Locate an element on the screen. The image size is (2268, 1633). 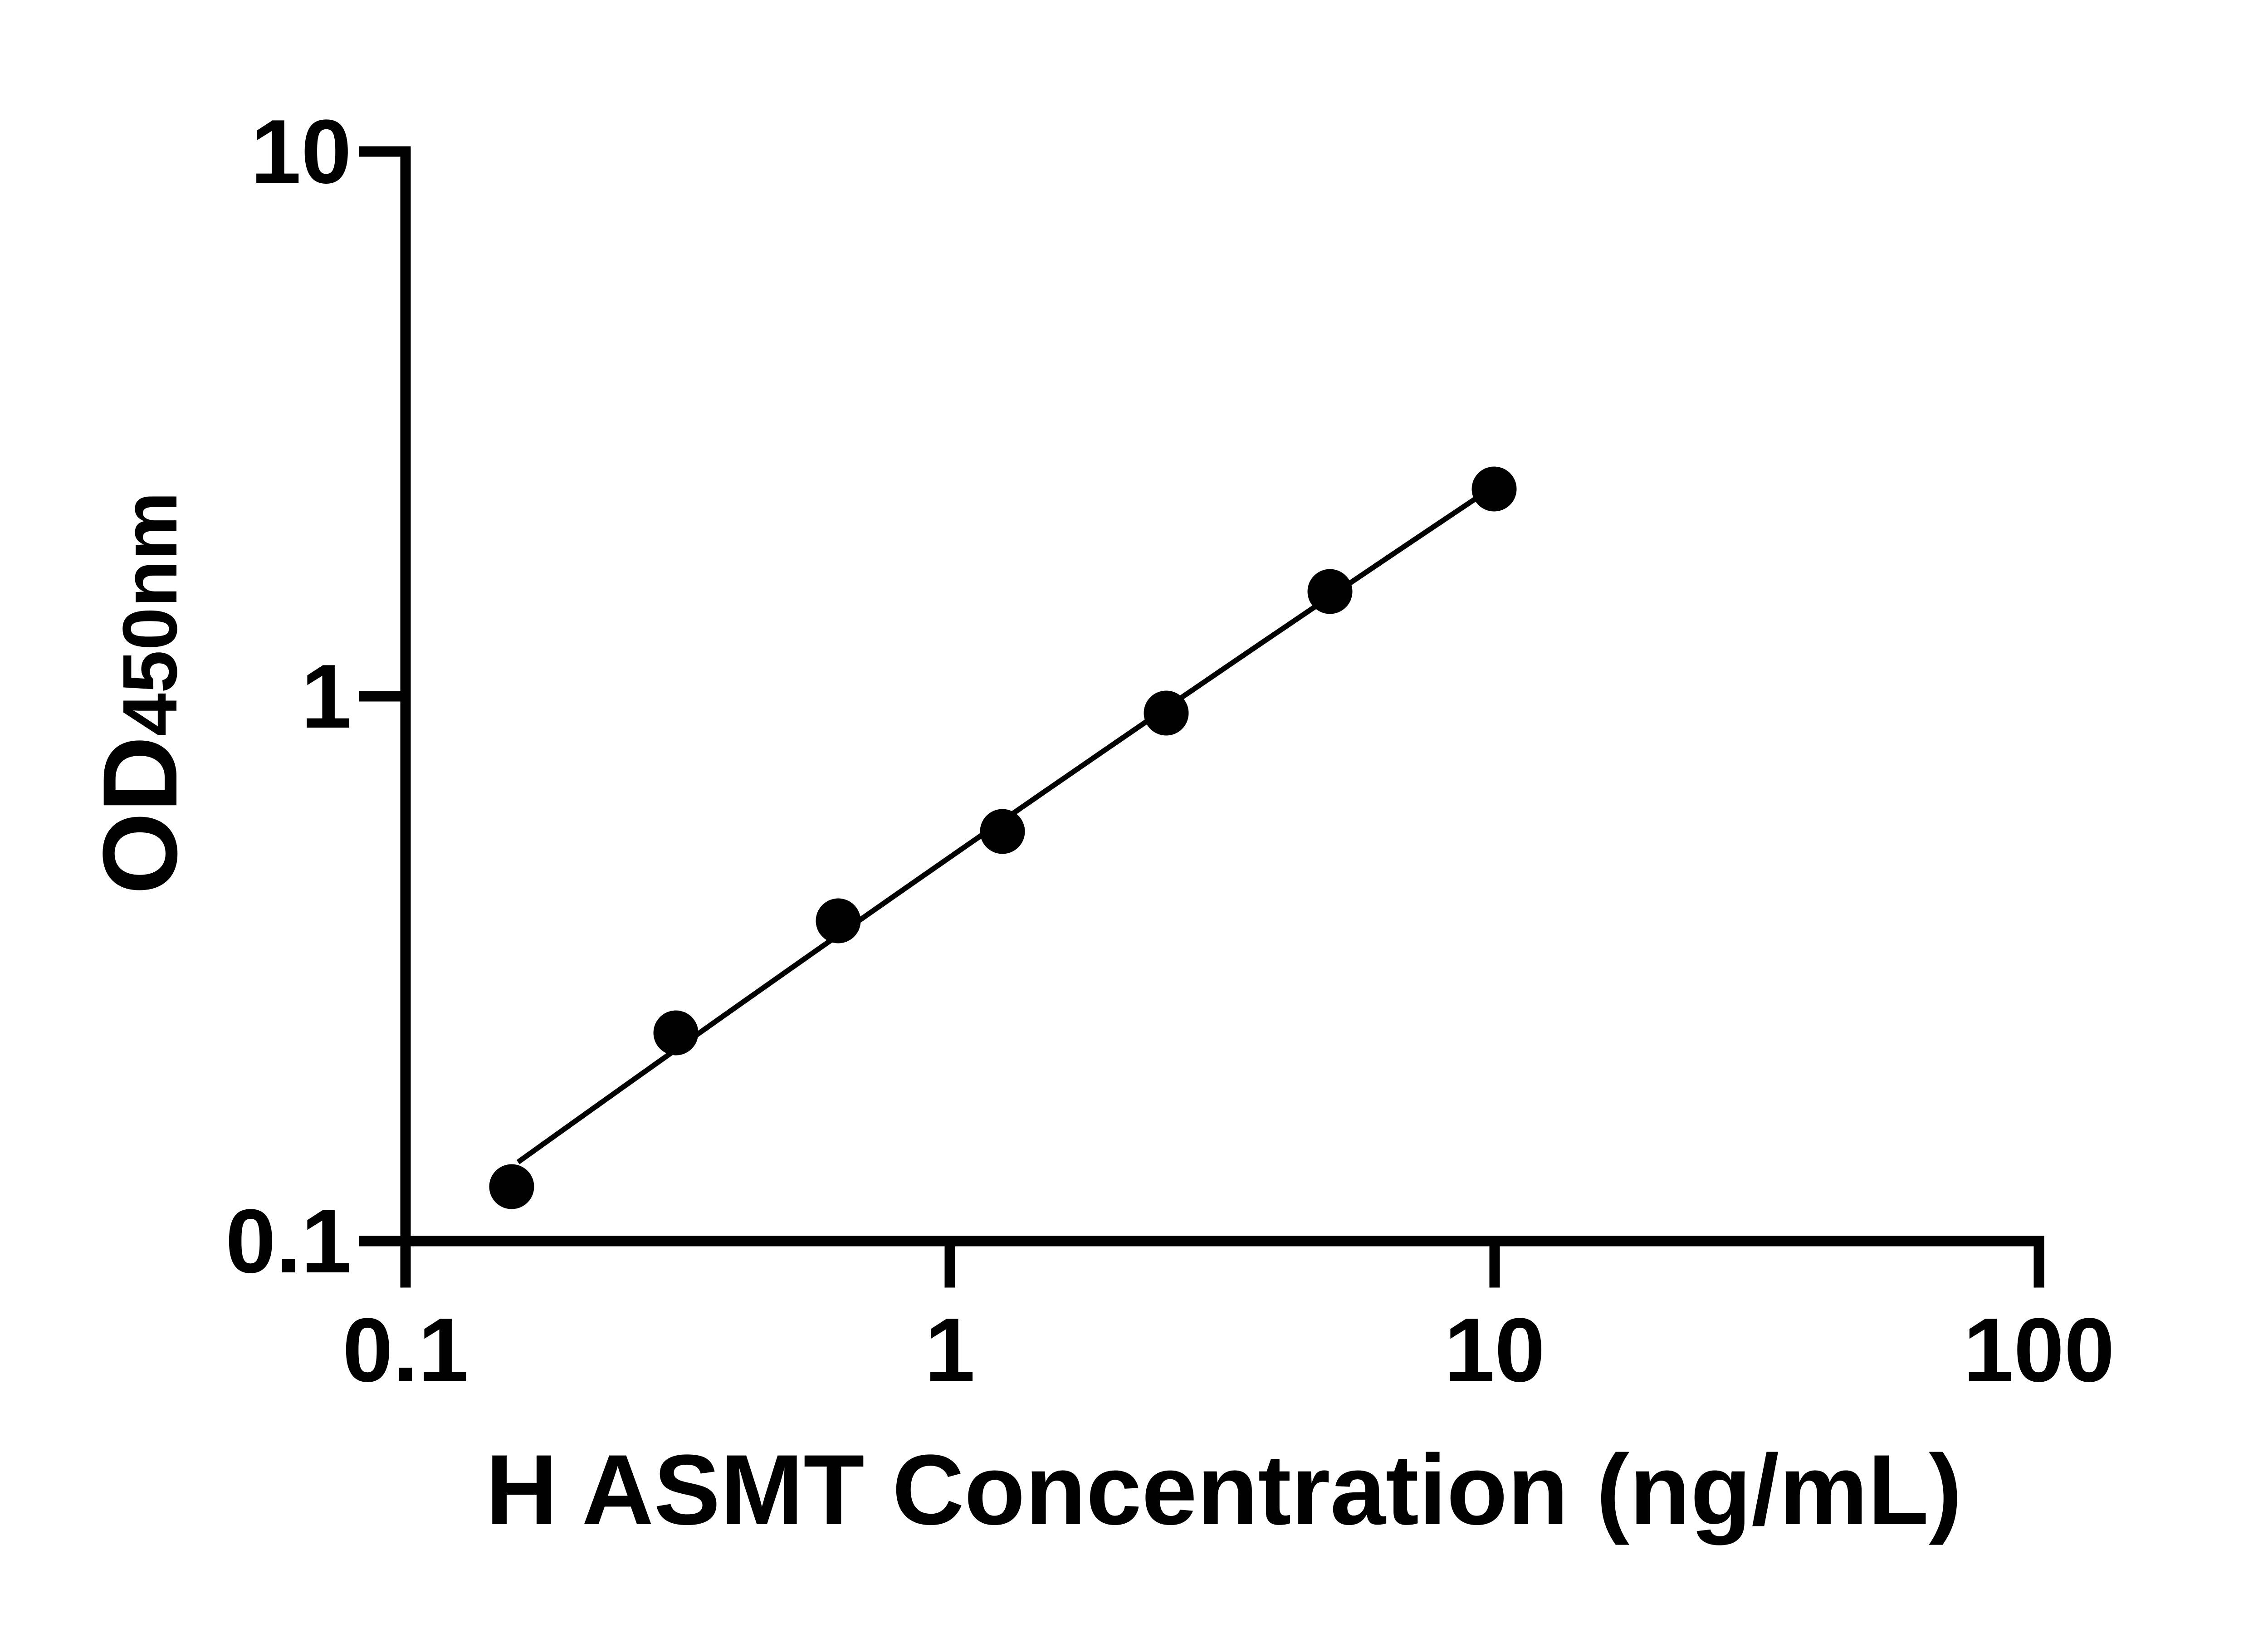
svg-text: H ASMT Concentration (ng/mL) is located at coordinates (1224, 1489).